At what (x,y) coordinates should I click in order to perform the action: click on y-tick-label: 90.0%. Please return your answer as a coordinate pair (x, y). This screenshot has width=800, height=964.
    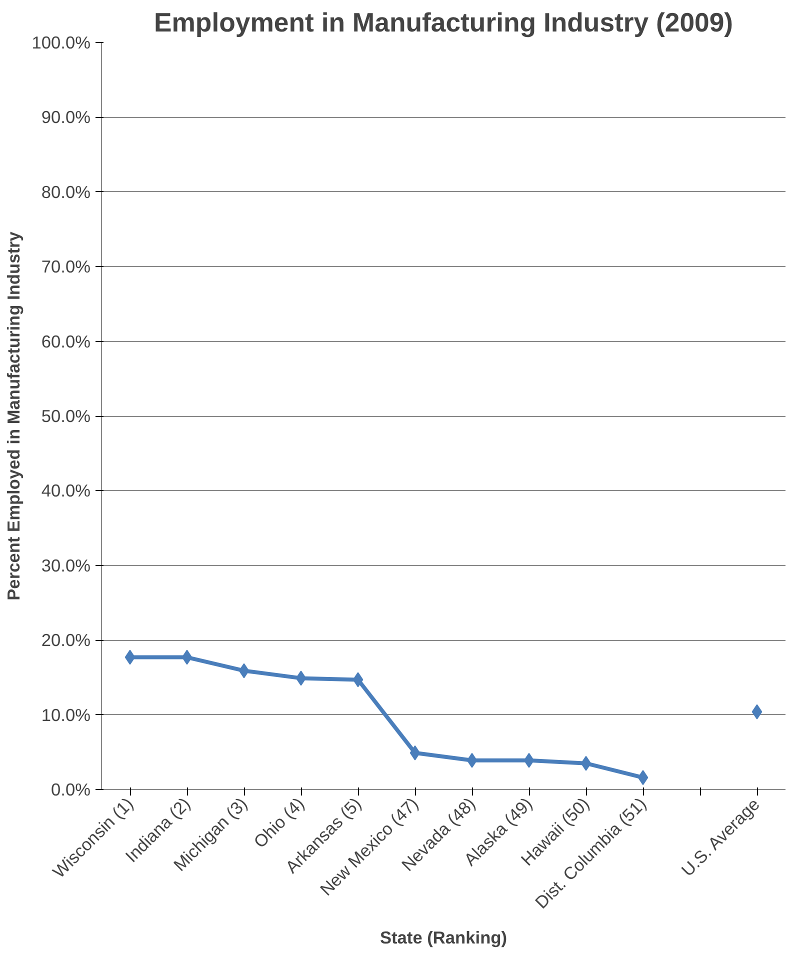
    Looking at the image, I should click on (66, 117).